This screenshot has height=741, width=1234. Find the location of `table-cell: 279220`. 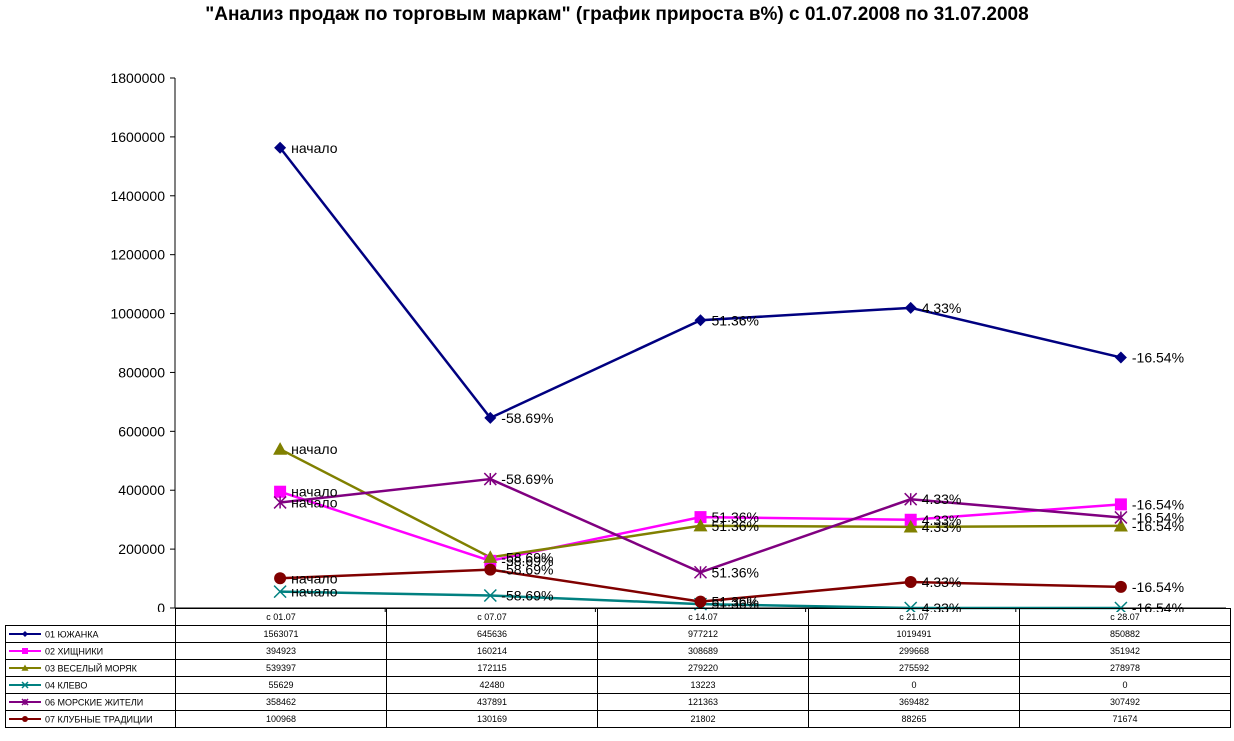

table-cell: 279220 is located at coordinates (703, 668).